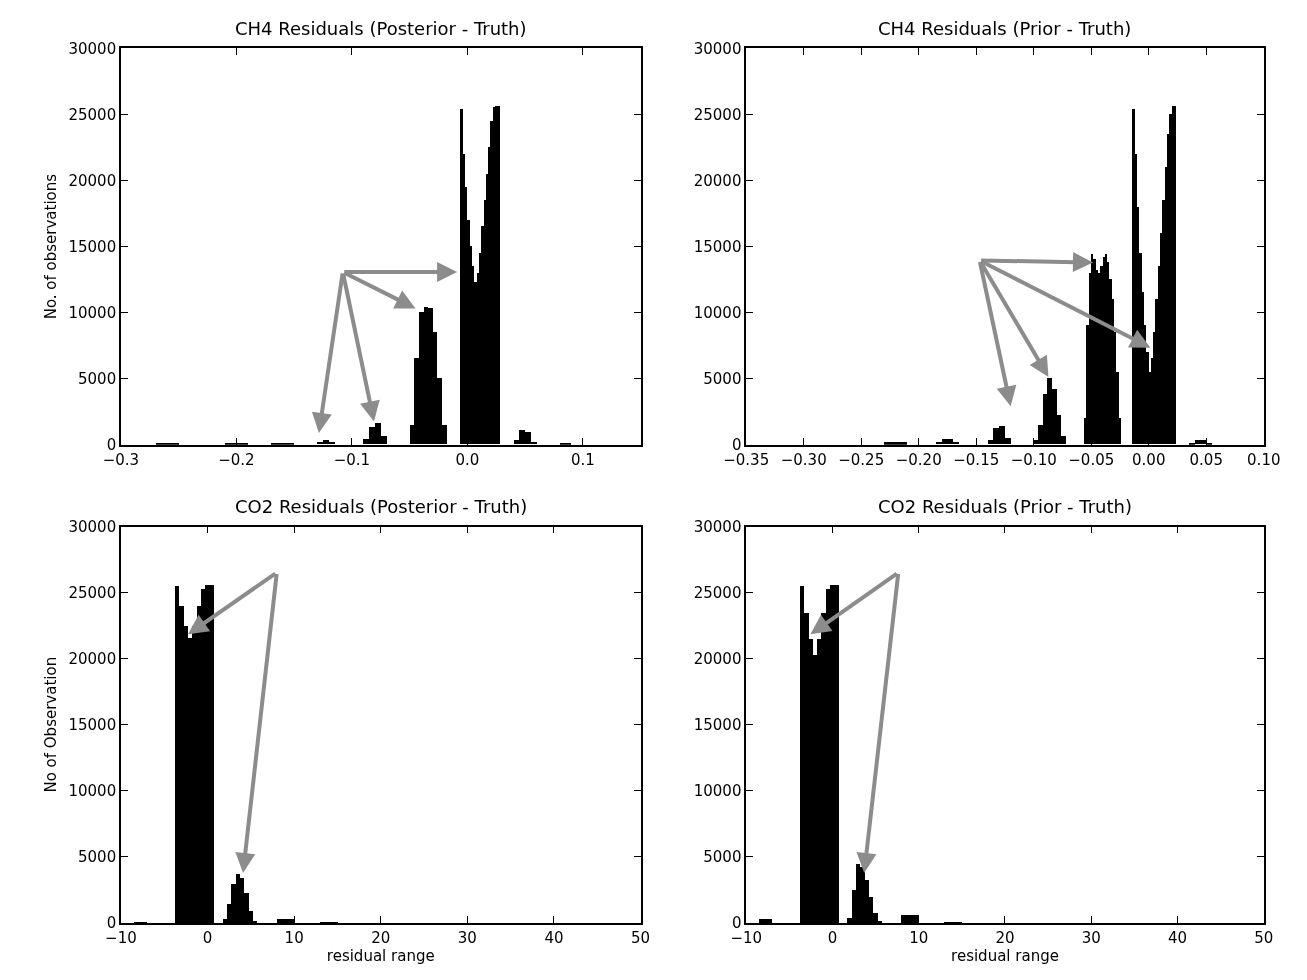  Describe the element at coordinates (381, 506) in the screenshot. I see `chart-title: CO2 Residuals (Posterior - Truth)` at that location.